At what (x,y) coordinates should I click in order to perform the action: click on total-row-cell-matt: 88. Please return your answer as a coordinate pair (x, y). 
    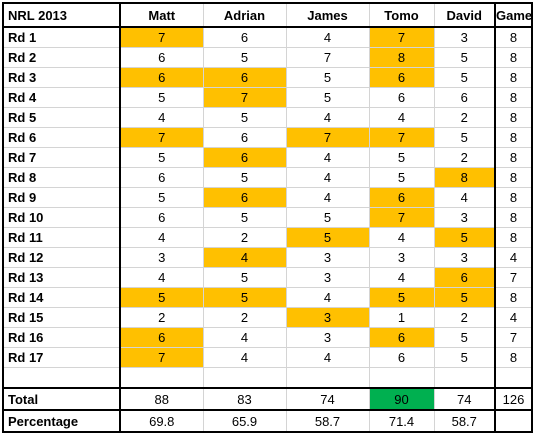
    Looking at the image, I should click on (161, 399).